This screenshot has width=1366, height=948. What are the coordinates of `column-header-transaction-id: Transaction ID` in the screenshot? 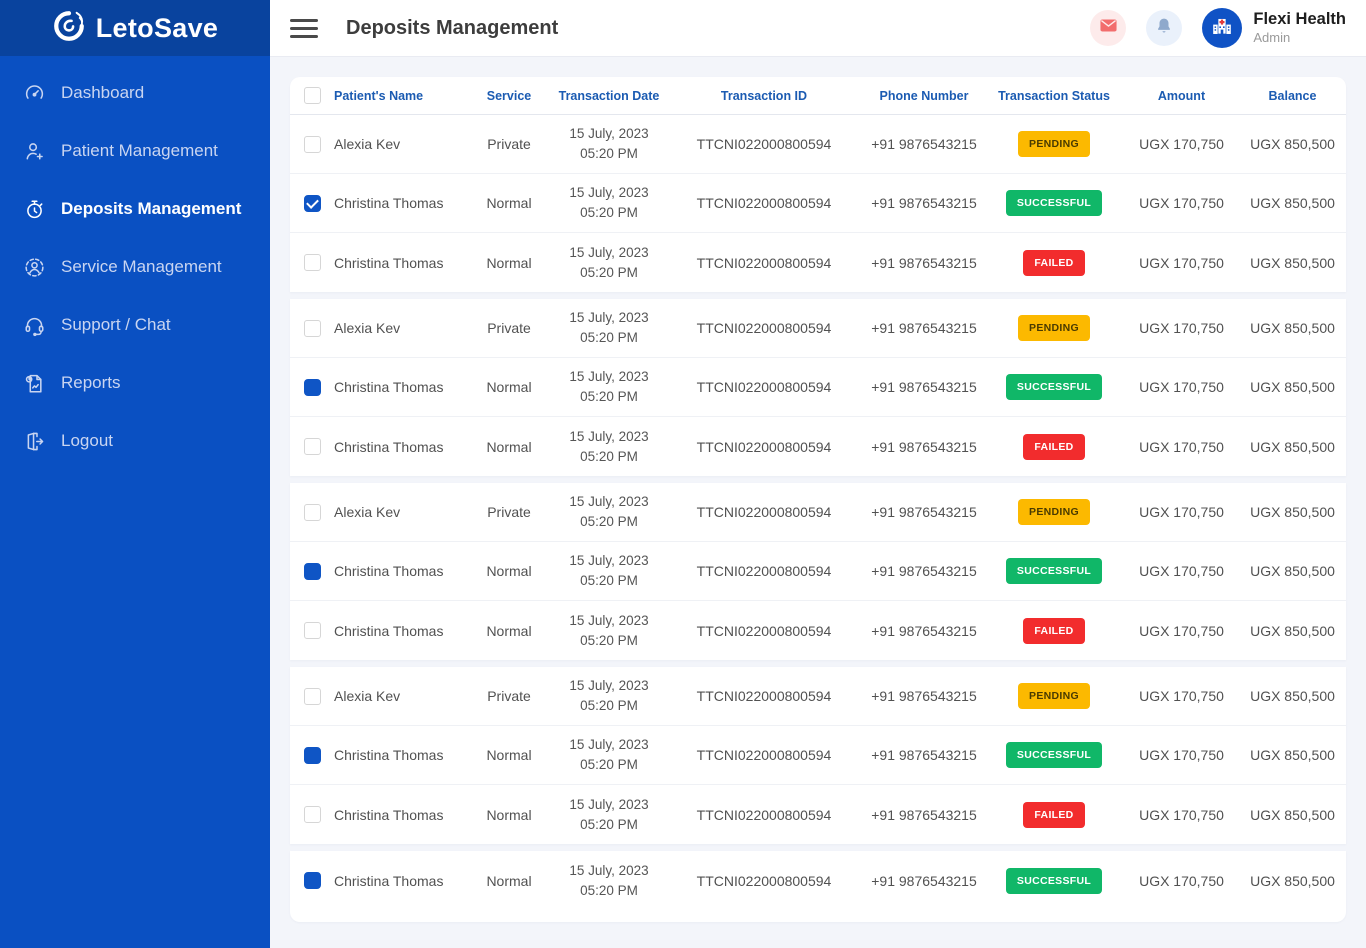 It's located at (764, 95).